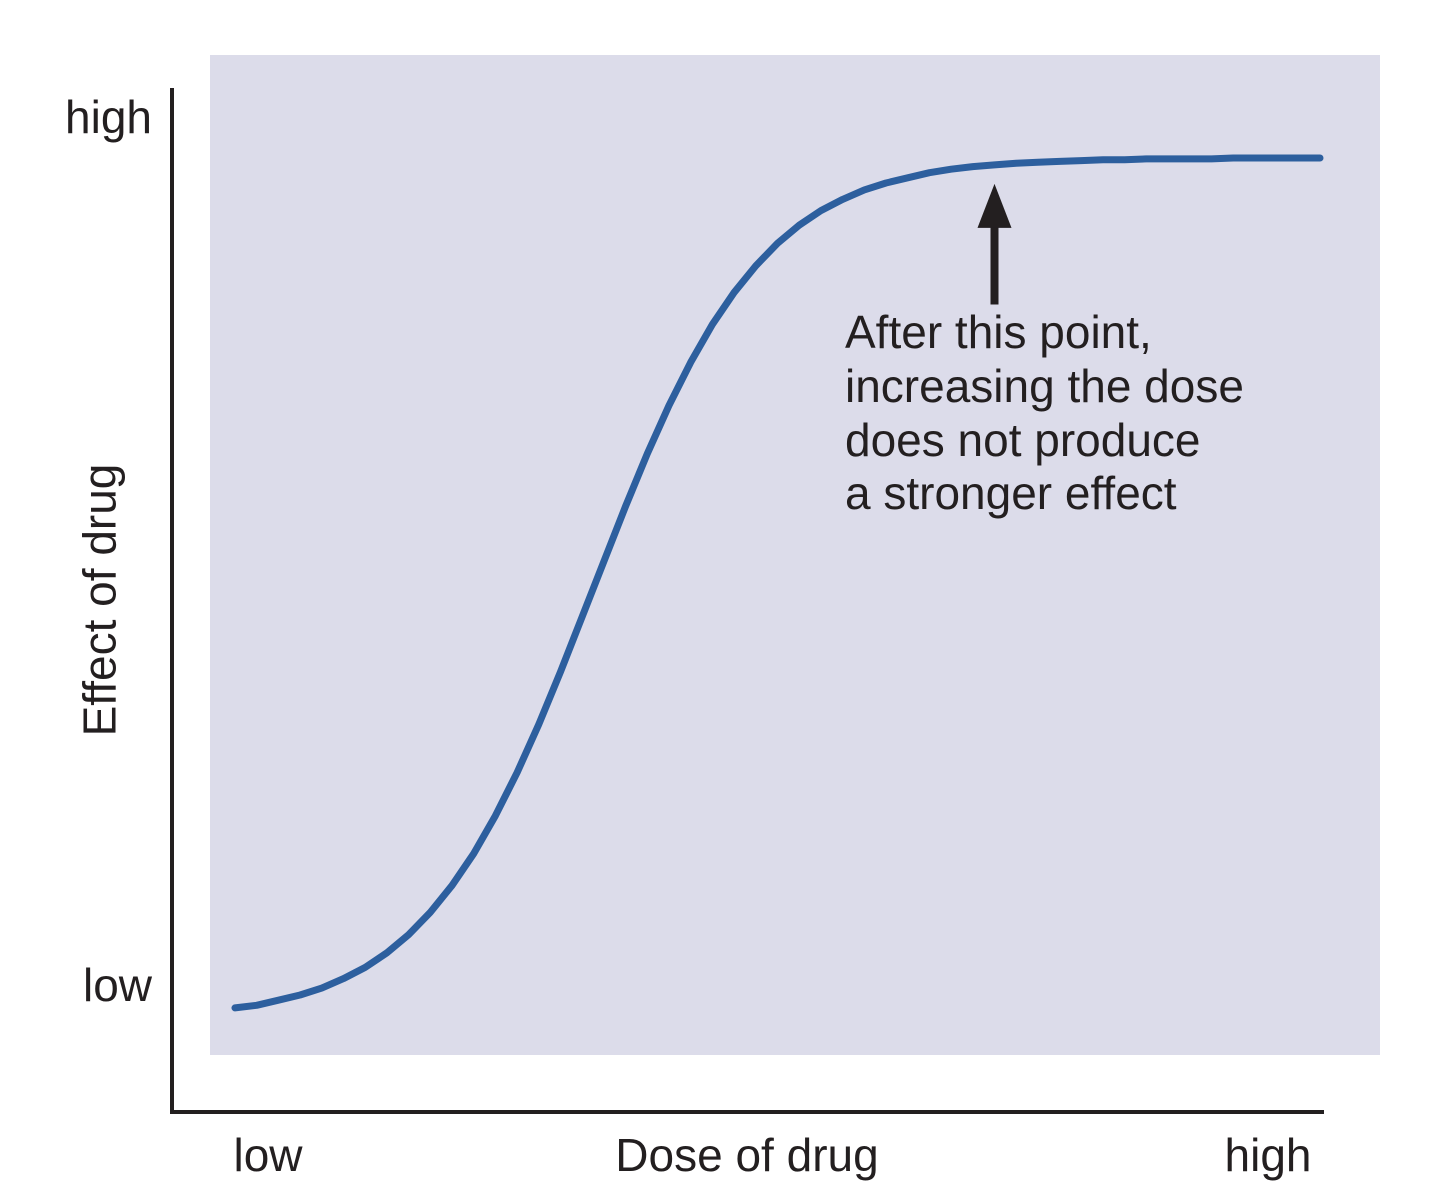 The width and height of the screenshot is (1440, 1200). What do you see at coordinates (1268, 1155) in the screenshot?
I see `x-tick-label-high: high` at bounding box center [1268, 1155].